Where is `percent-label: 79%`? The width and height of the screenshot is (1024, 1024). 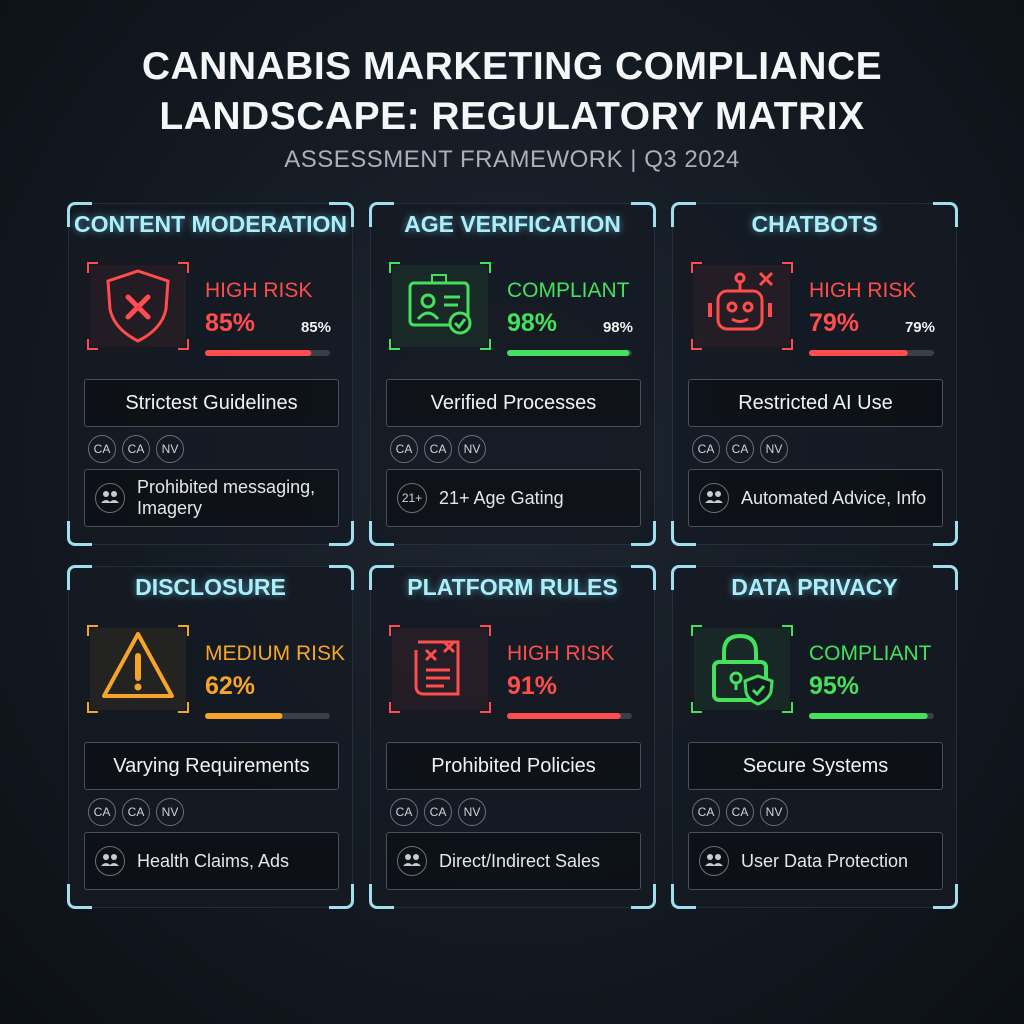 percent-label: 79% is located at coordinates (834, 323).